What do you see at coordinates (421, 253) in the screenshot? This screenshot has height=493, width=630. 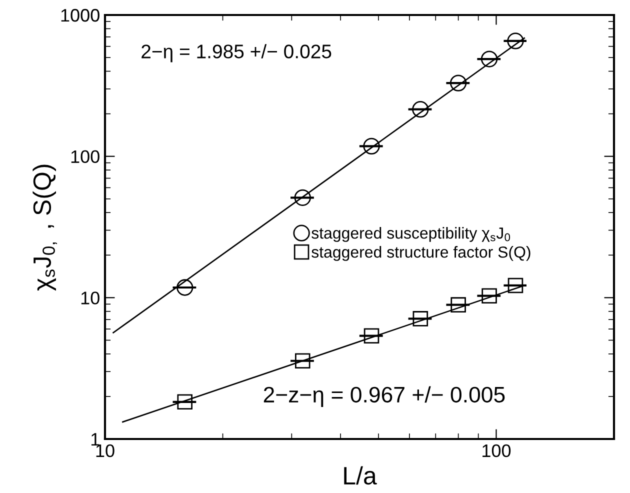 I see `legend-label: staggered structure factor S(Q)` at bounding box center [421, 253].